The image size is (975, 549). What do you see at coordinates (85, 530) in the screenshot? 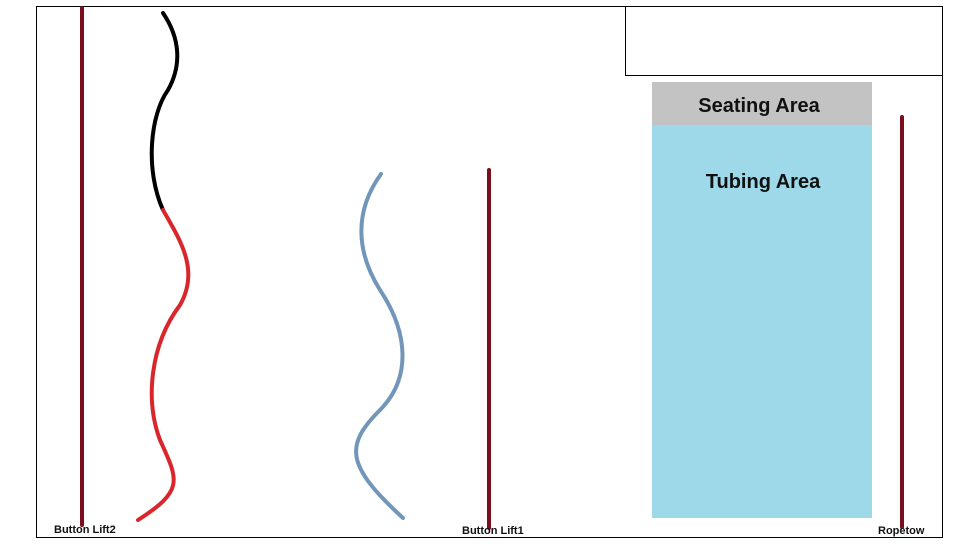
I see `button-lift2-label: Button Lift2` at bounding box center [85, 530].